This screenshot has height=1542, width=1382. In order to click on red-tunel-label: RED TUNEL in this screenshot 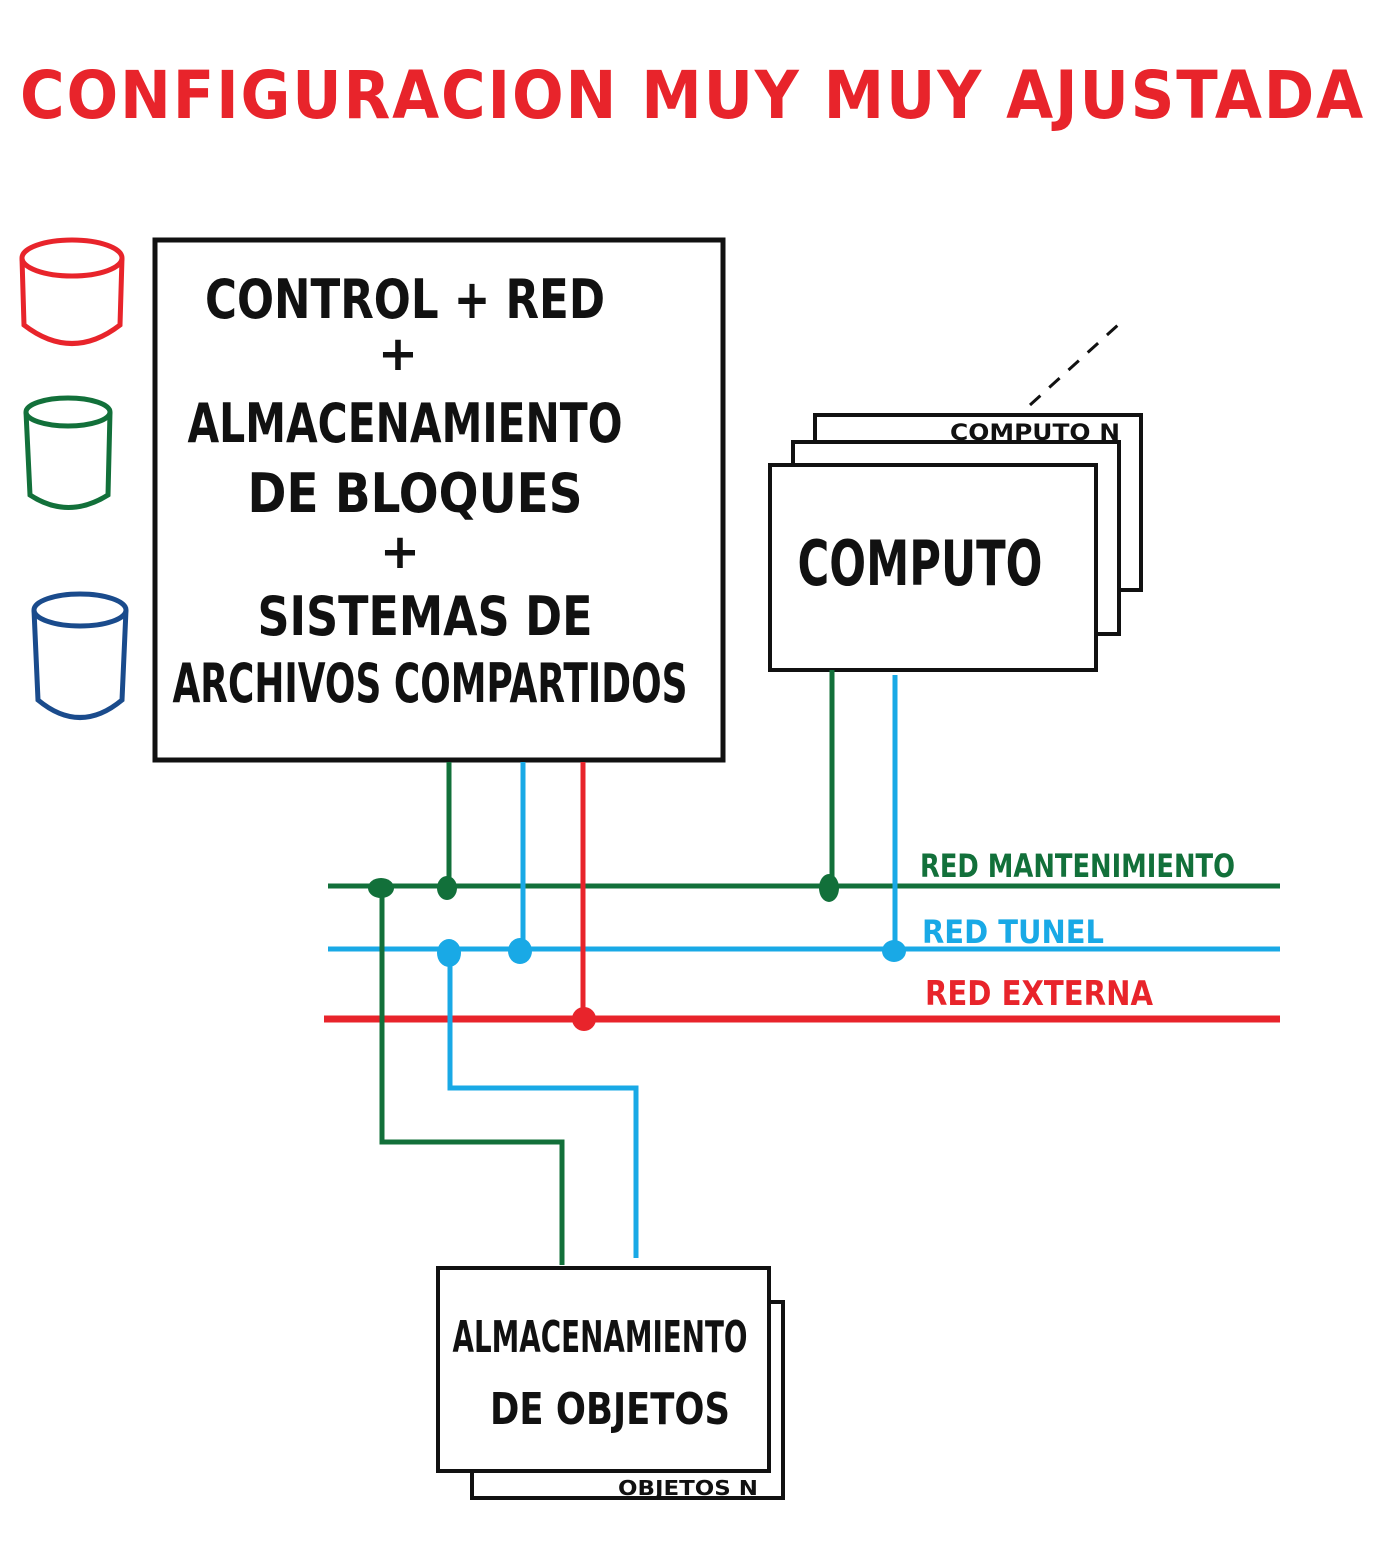, I will do `click(1013, 932)`.